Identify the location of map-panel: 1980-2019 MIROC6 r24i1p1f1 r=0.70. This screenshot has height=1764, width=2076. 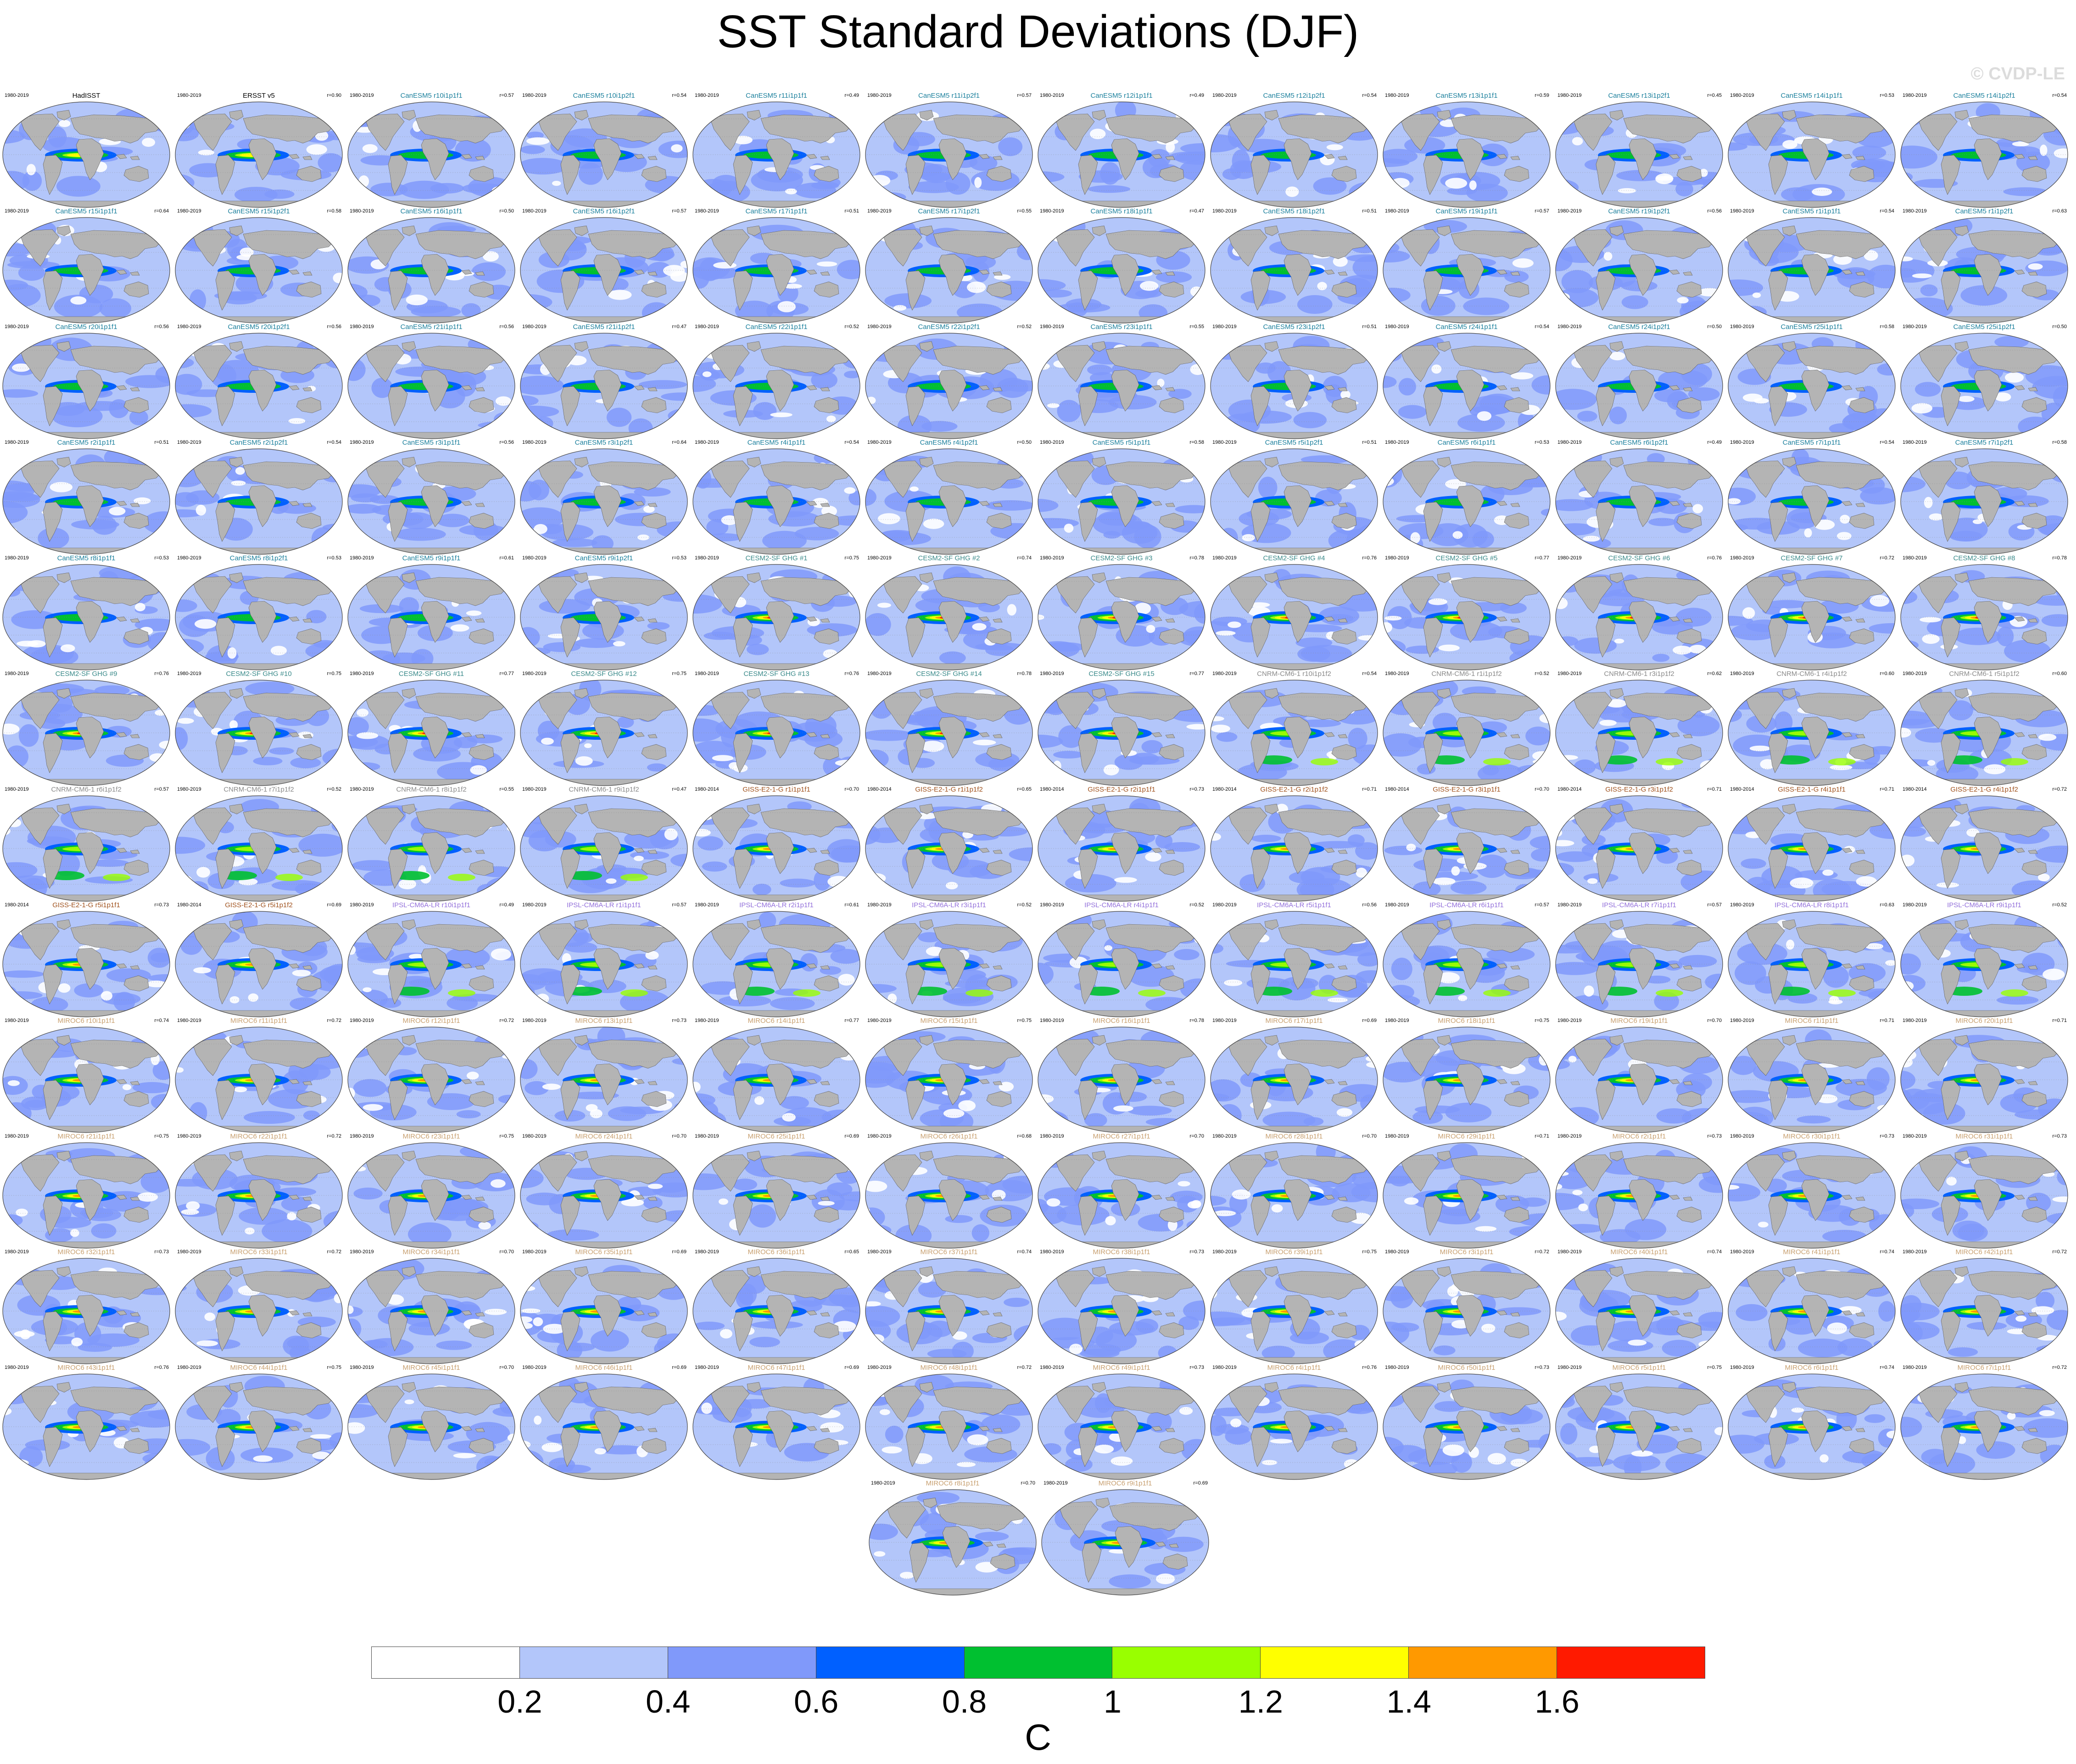
(604, 1191).